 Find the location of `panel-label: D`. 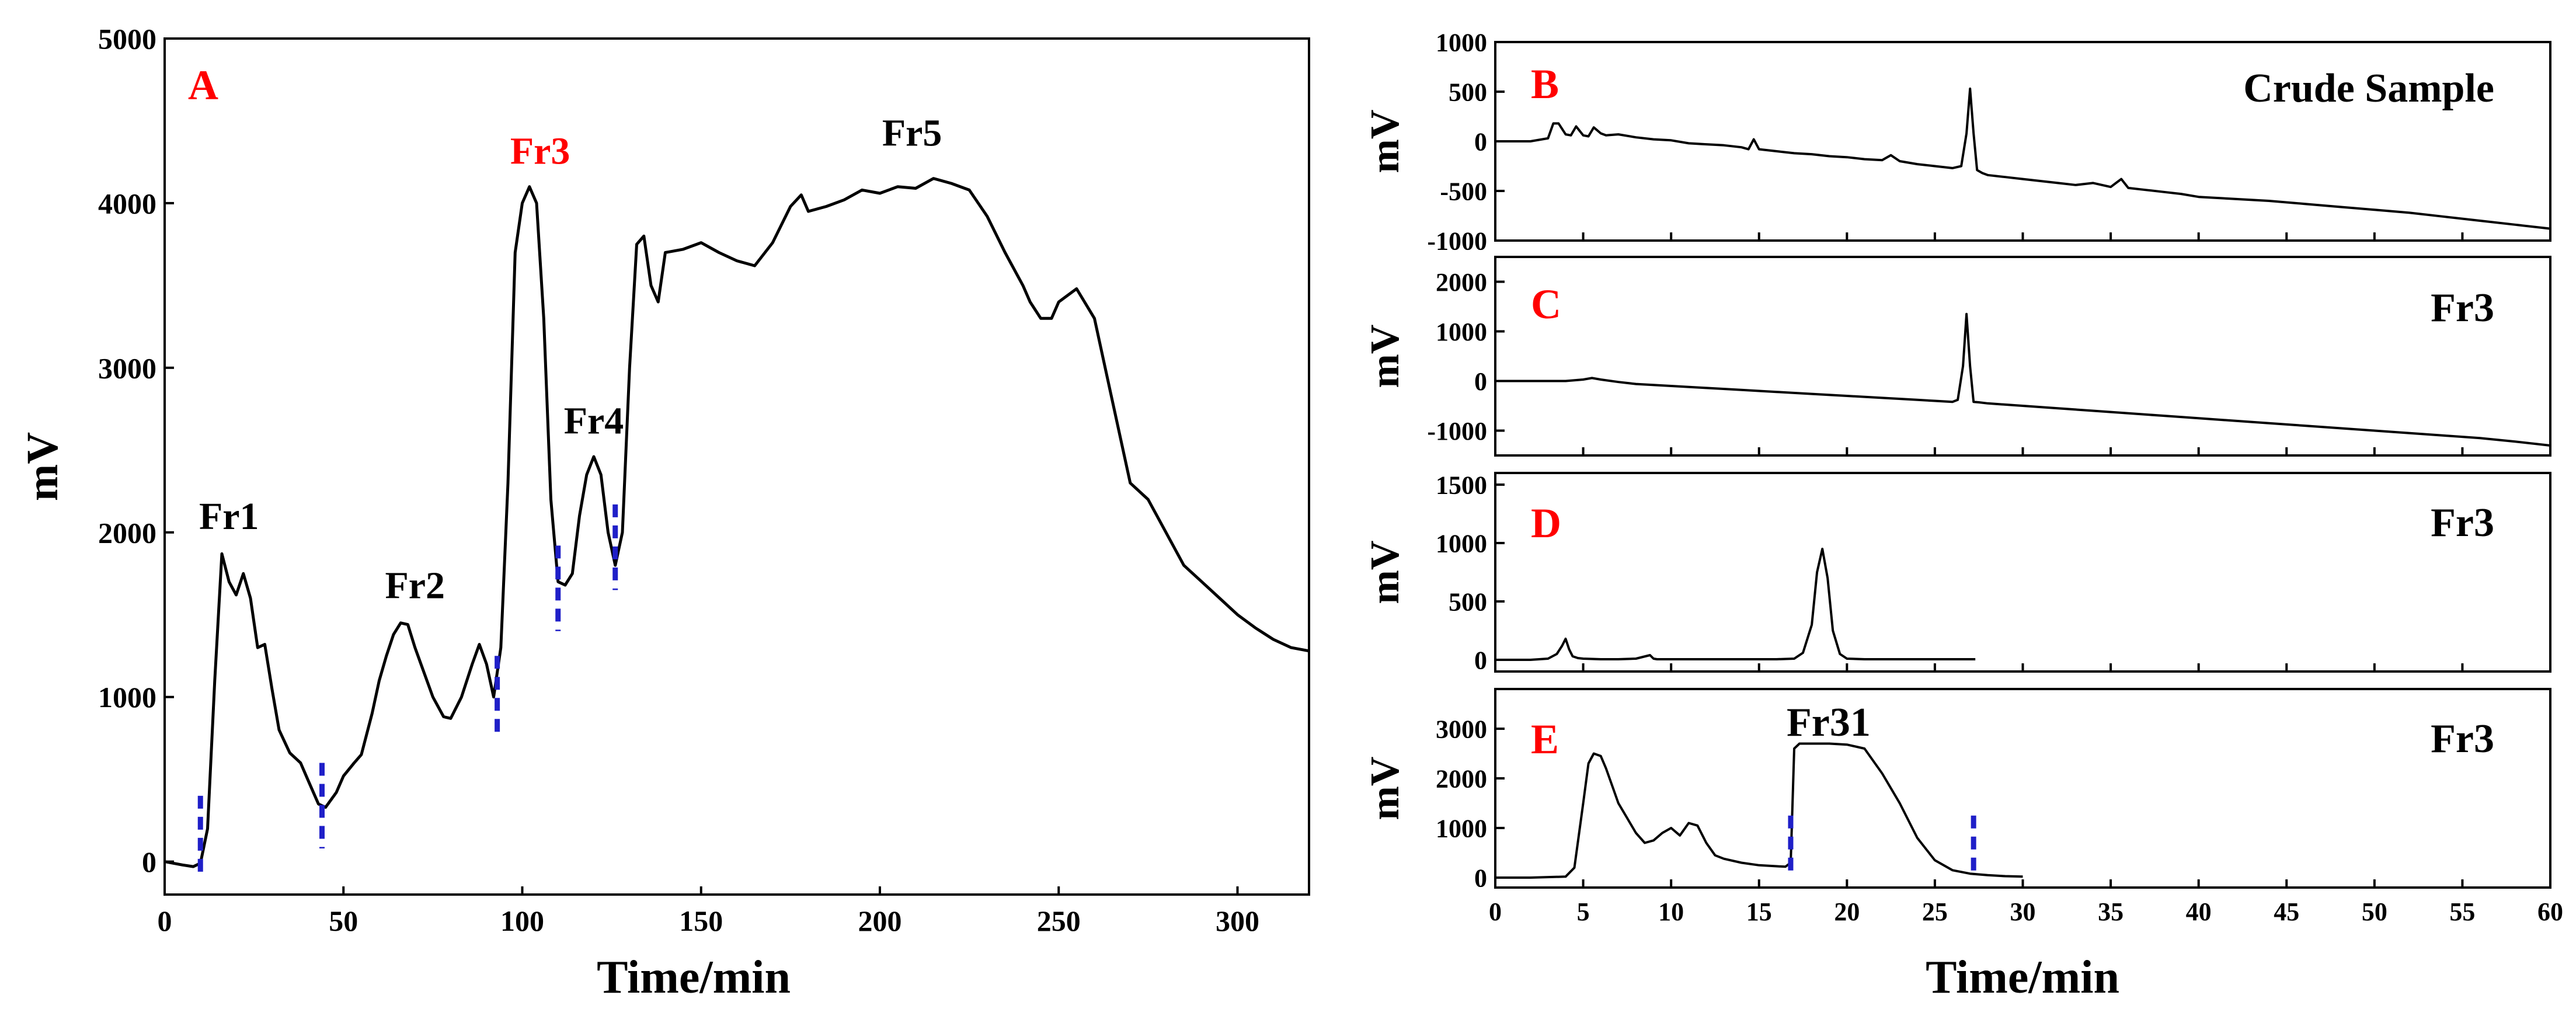

panel-label: D is located at coordinates (1546, 524).